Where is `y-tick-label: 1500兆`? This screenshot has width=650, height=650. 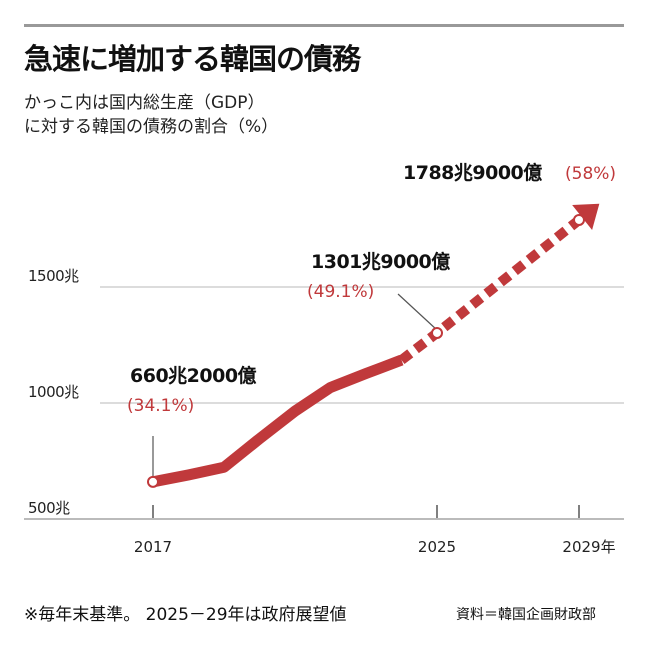
y-tick-label: 1500兆 is located at coordinates (53, 276).